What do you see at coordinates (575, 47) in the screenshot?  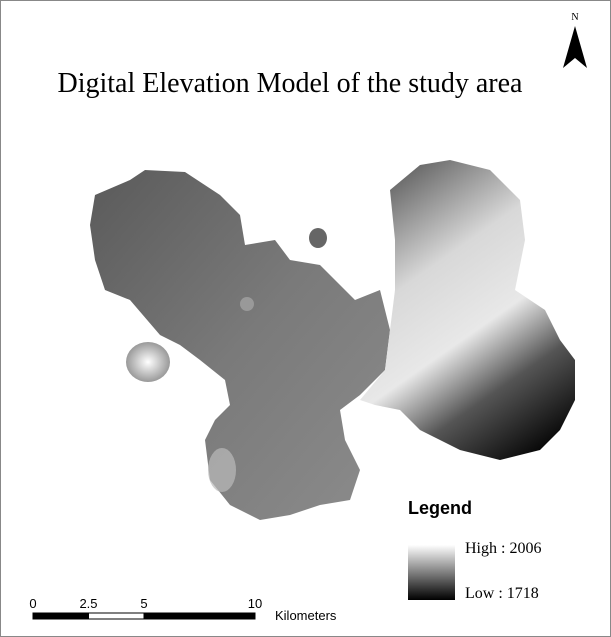 I see `north-arrow` at bounding box center [575, 47].